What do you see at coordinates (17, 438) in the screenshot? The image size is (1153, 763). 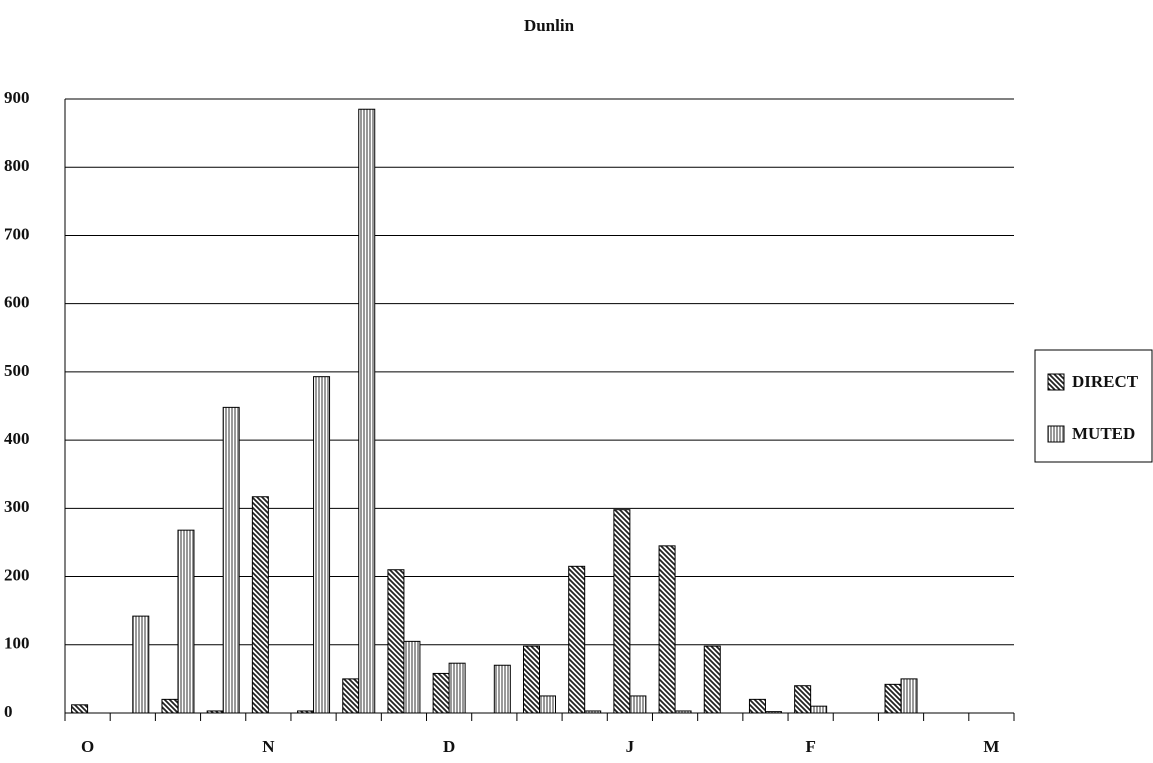 I see `y-tick-label: 400` at bounding box center [17, 438].